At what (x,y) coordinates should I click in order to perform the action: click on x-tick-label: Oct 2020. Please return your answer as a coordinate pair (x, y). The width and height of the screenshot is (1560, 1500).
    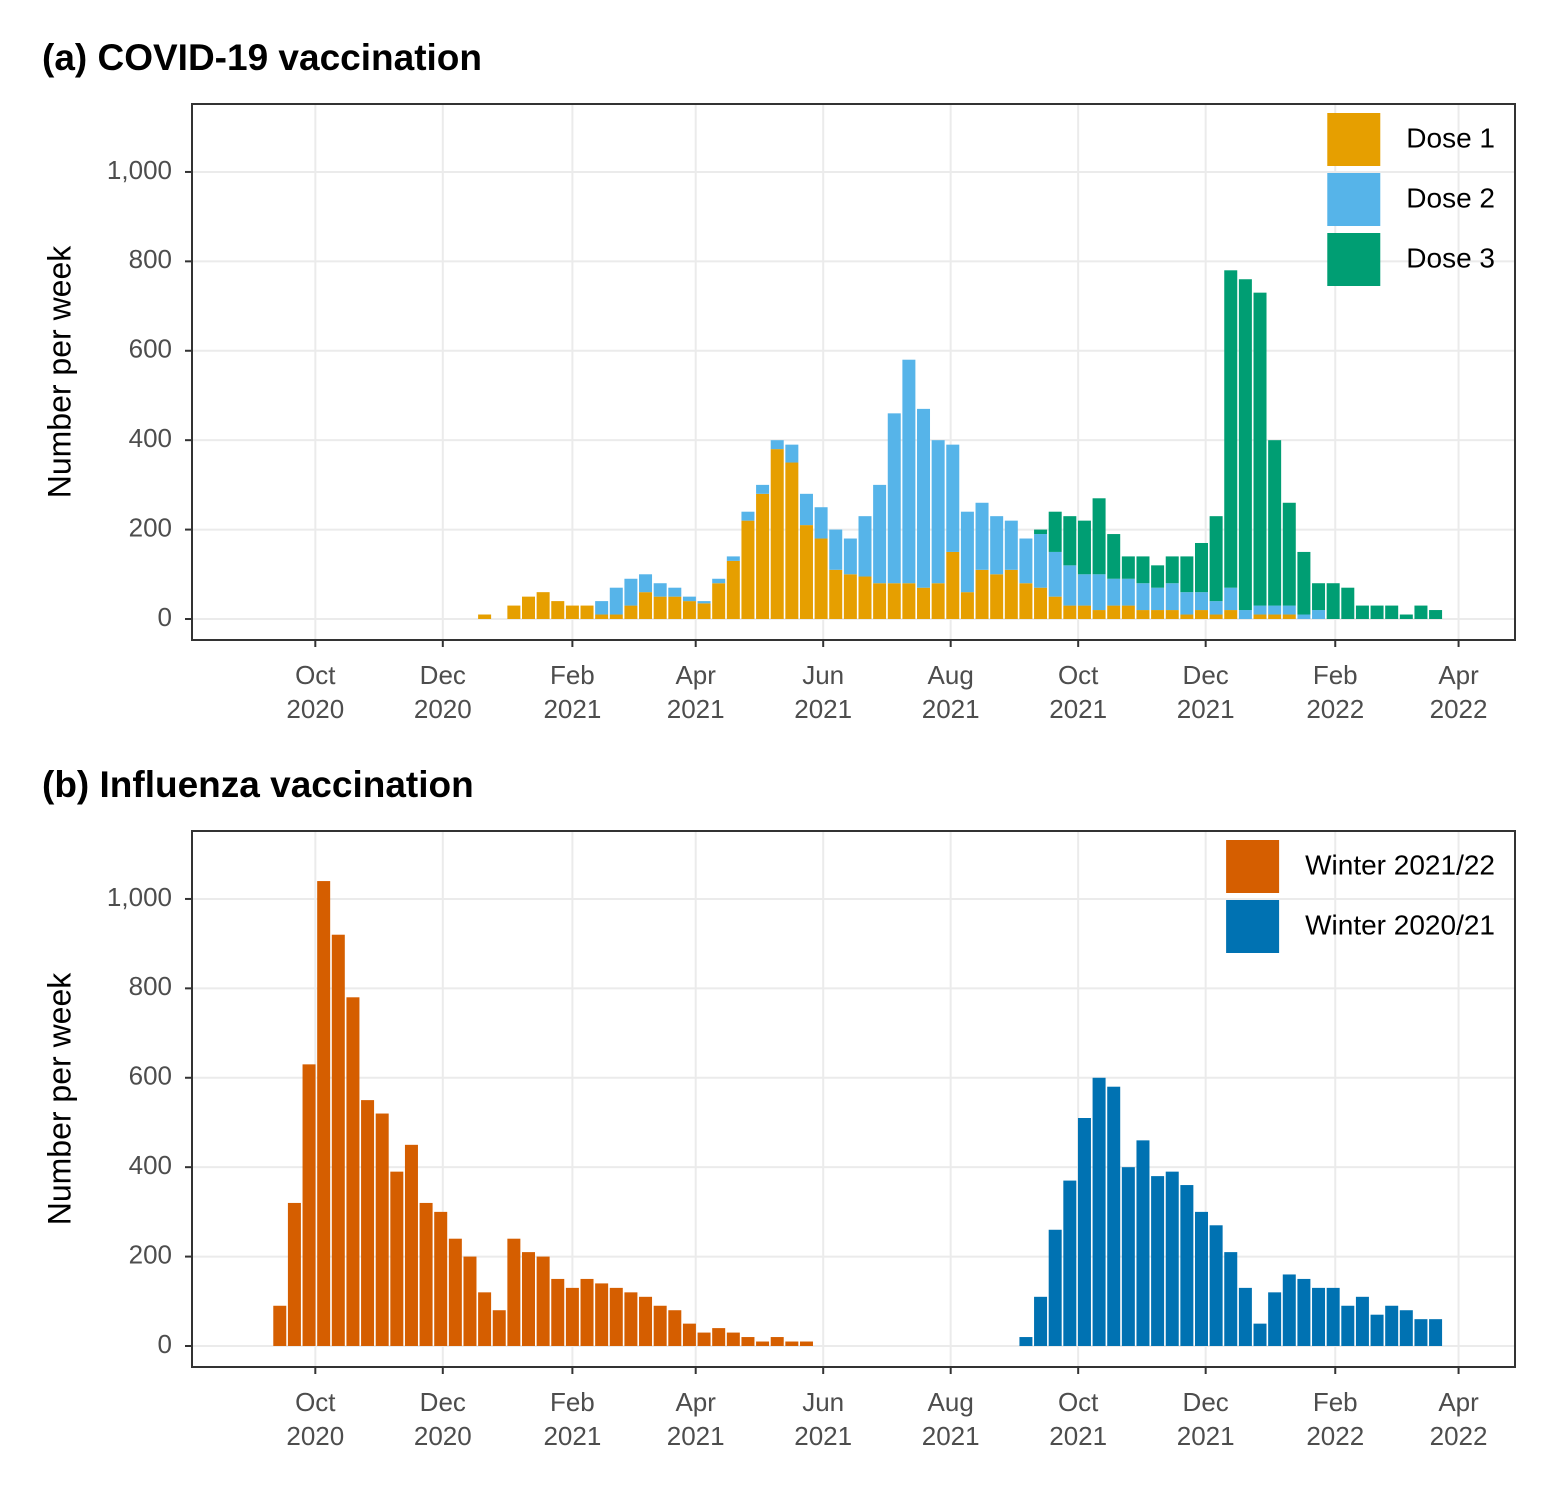
    Looking at the image, I should click on (315, 1419).